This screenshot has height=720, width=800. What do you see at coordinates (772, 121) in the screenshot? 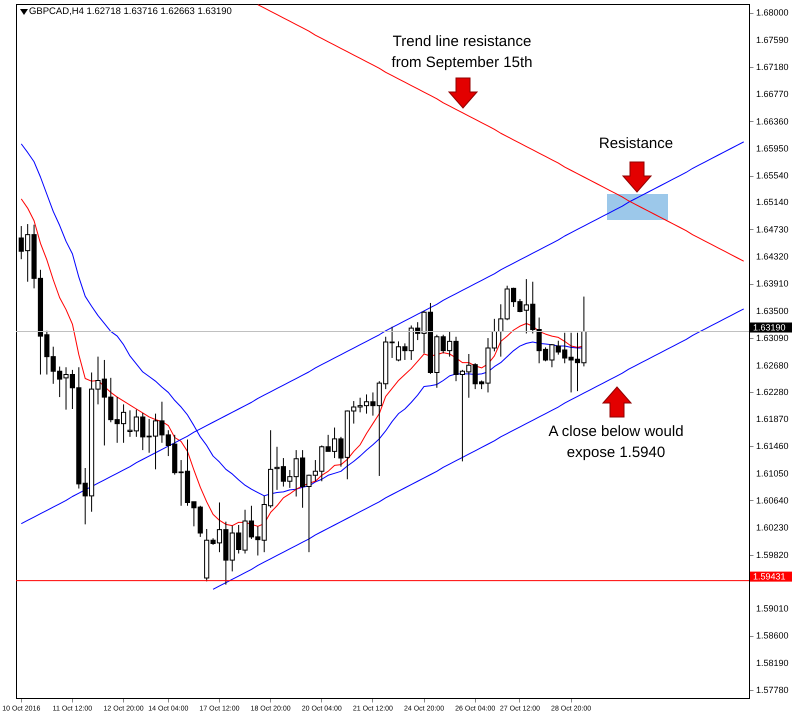
I see `y-tick-label: 1.66360` at bounding box center [772, 121].